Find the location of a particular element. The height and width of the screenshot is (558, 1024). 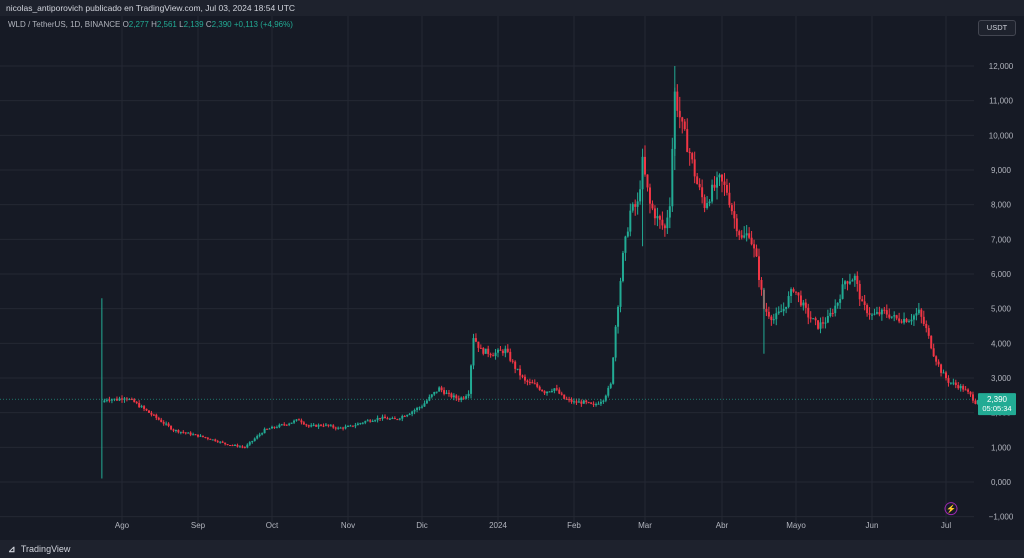

currency-unit-button: USDT is located at coordinates (997, 28).